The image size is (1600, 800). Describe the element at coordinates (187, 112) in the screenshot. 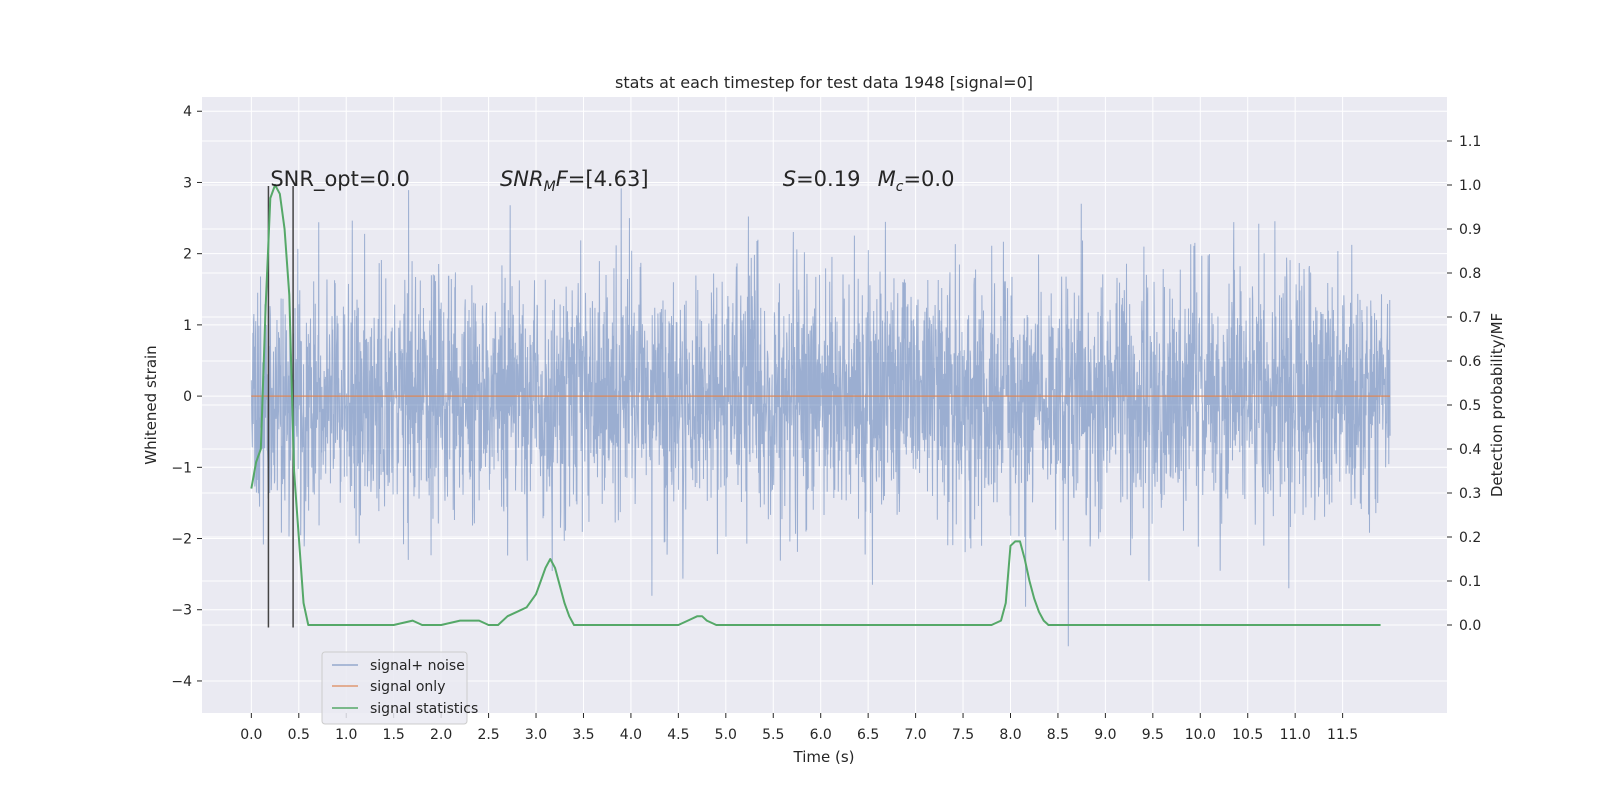

I see `y-tick-label: 4` at that location.